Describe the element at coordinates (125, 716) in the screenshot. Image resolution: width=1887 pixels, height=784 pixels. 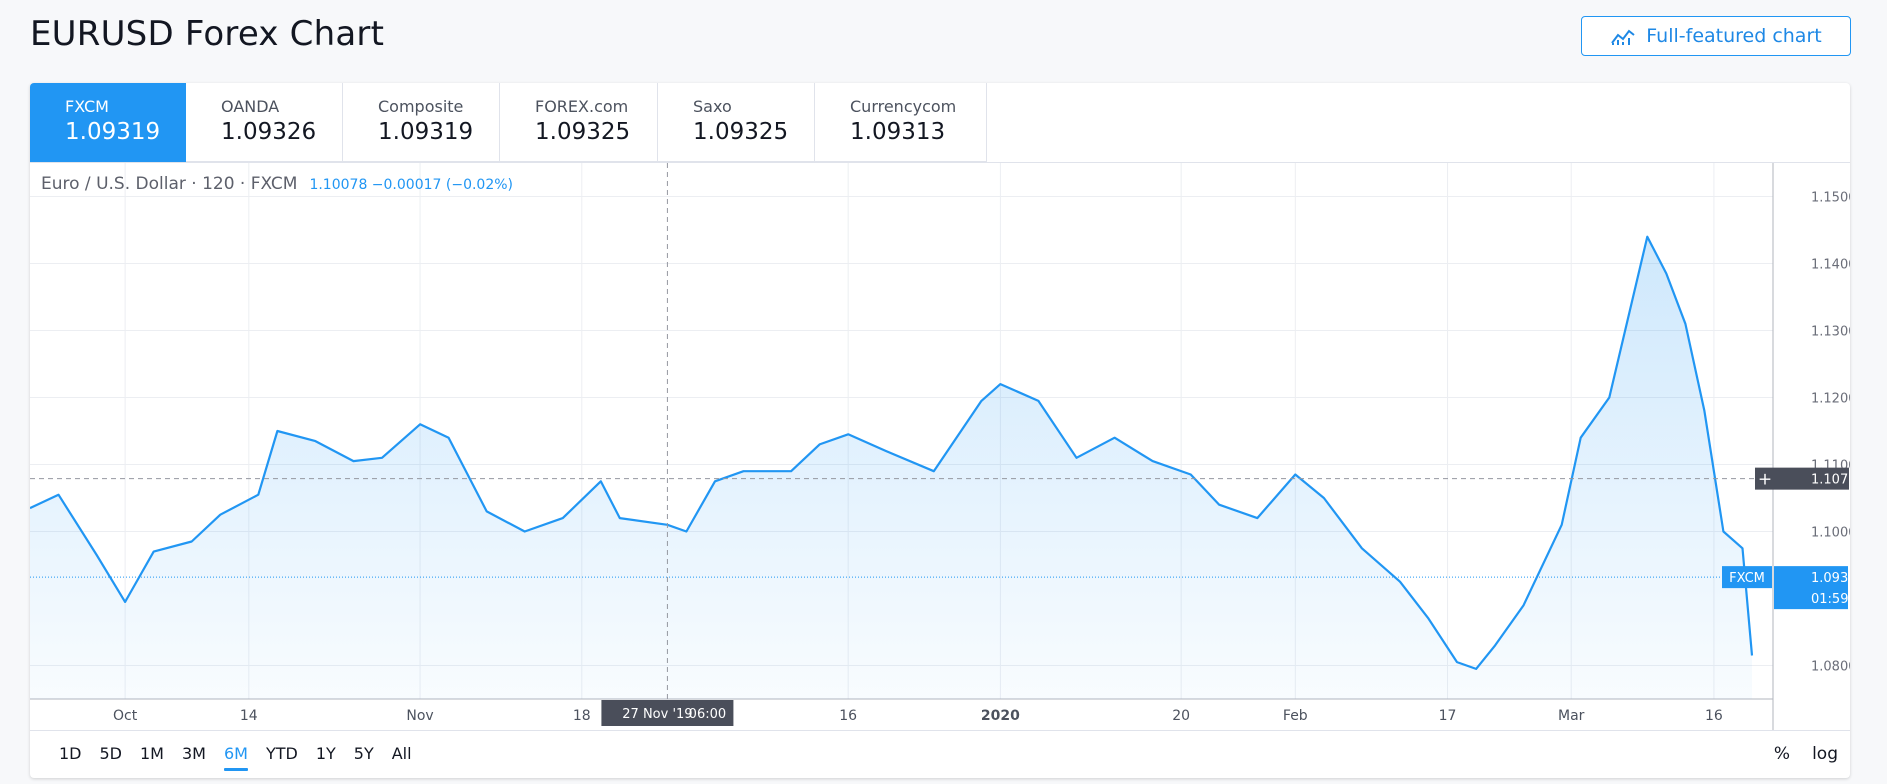
I see `x-tick-label: Oct` at that location.